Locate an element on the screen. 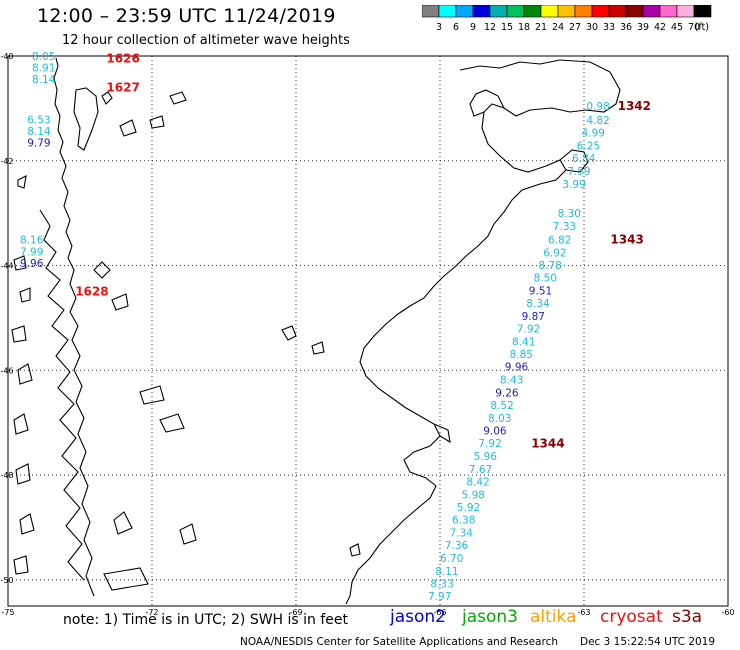 This screenshot has height=650, width=740. wave-height-value: 9.26 is located at coordinates (507, 393).